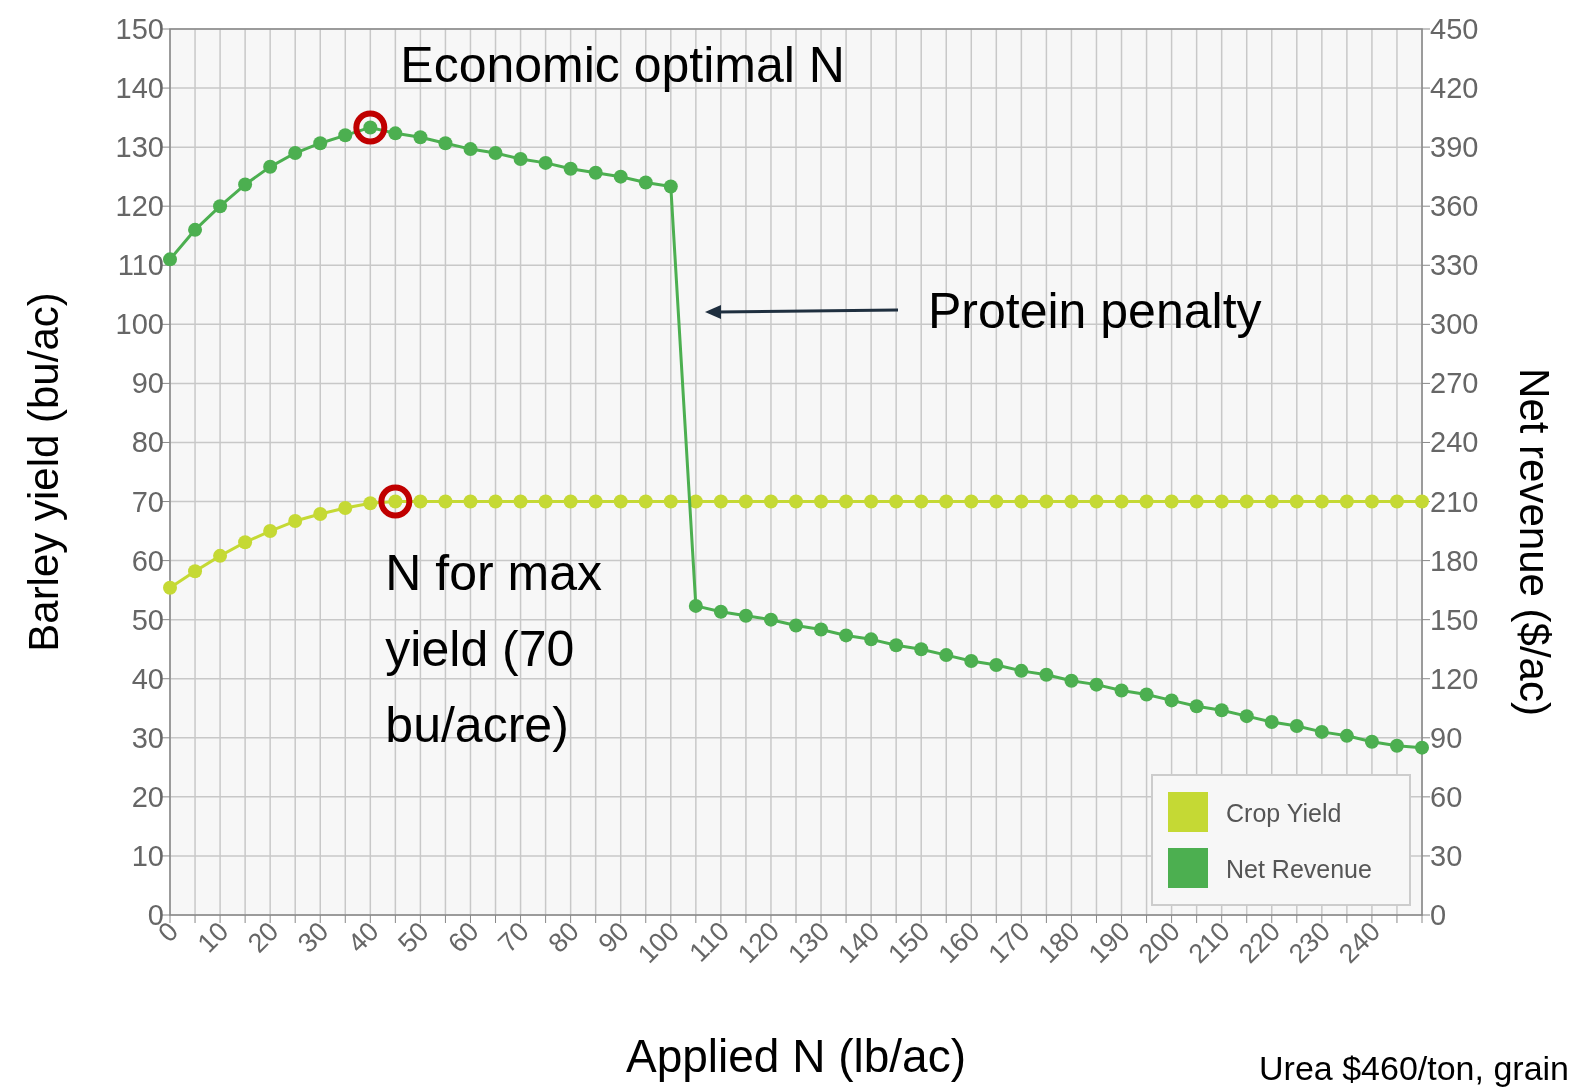  What do you see at coordinates (1454, 29) in the screenshot?
I see `y2-tick-label: 450` at bounding box center [1454, 29].